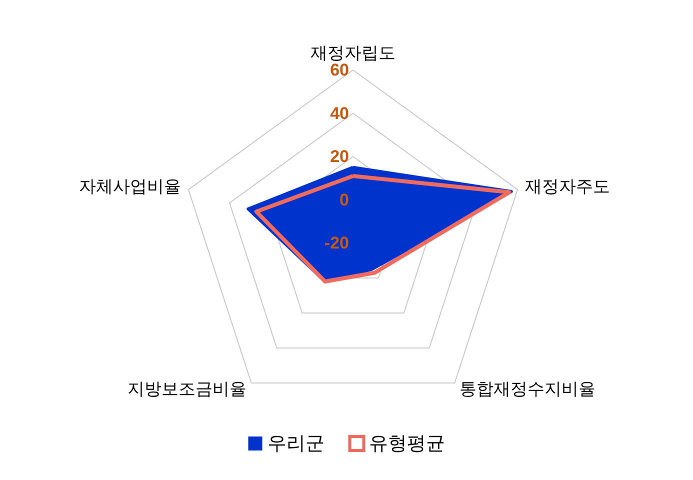 The image size is (693, 480). What do you see at coordinates (339, 156) in the screenshot?
I see `y-tick-label: 20` at bounding box center [339, 156].